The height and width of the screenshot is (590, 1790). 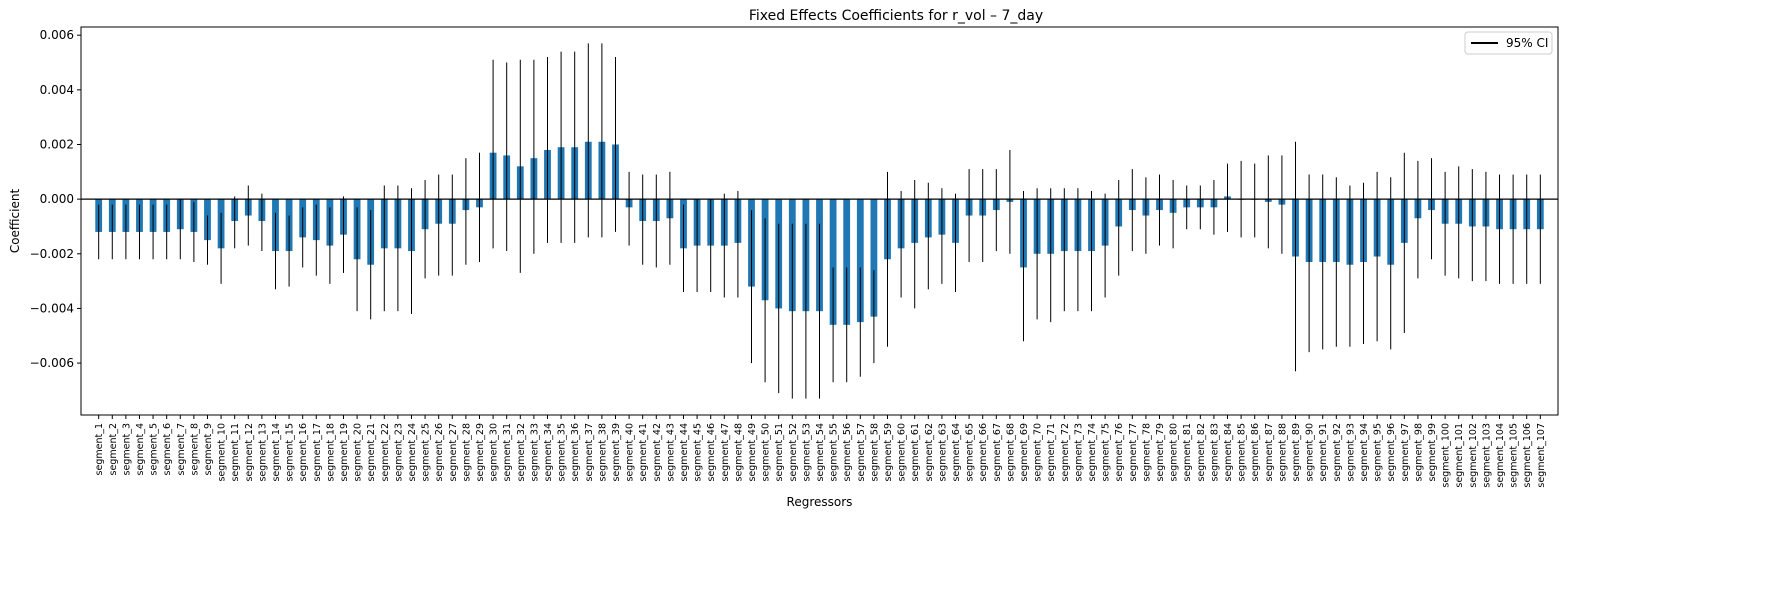 I want to click on x-tick-label: segment_73, so click(x=1078, y=452).